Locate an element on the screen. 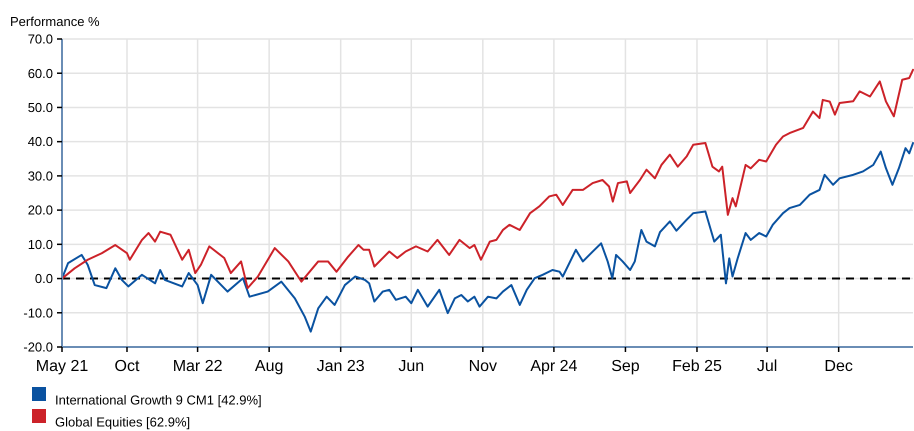  x-tick-label: Mar 22 is located at coordinates (197, 366).